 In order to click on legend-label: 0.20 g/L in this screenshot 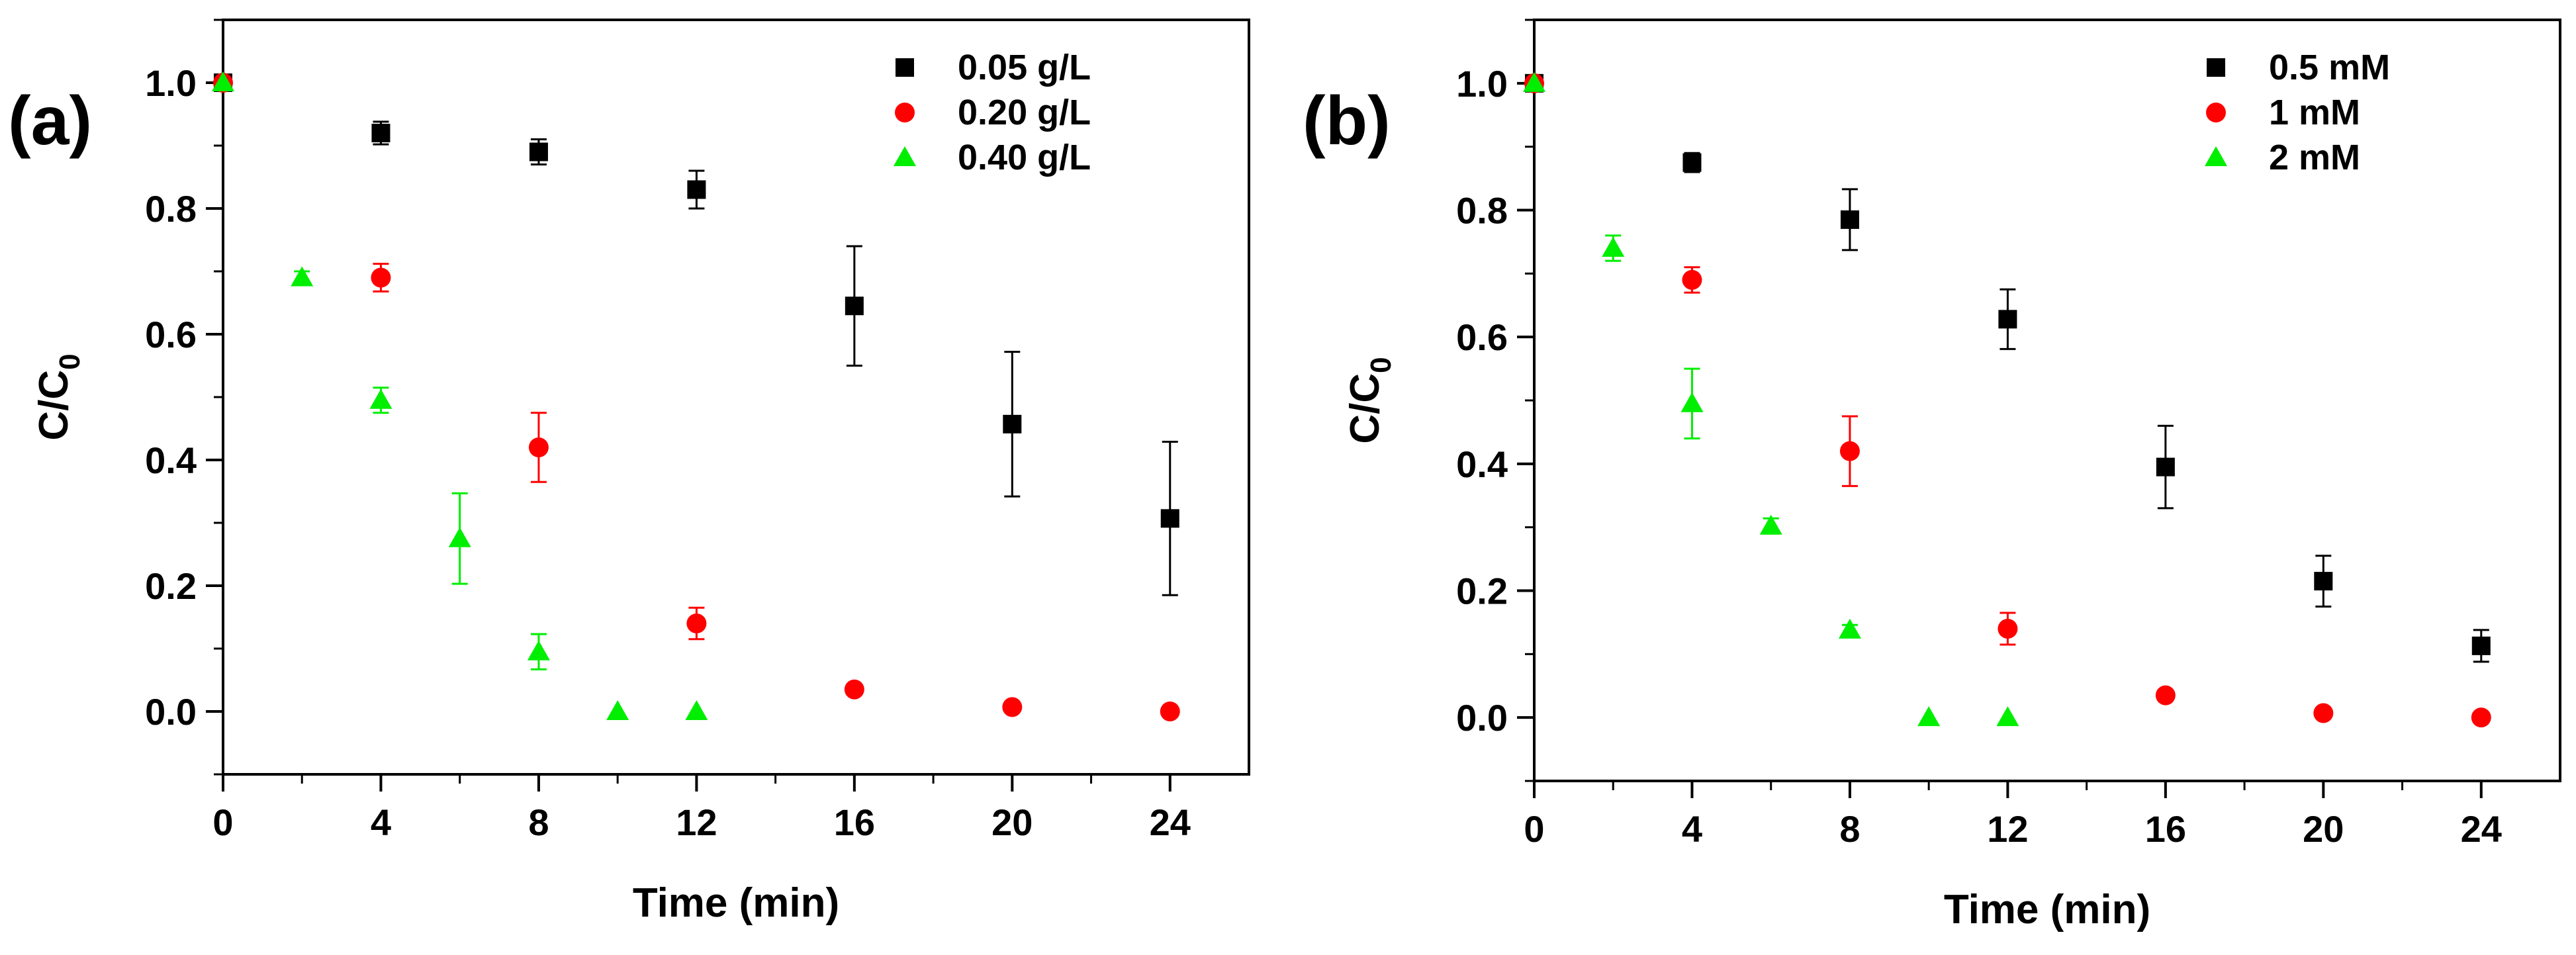, I will do `click(1024, 113)`.